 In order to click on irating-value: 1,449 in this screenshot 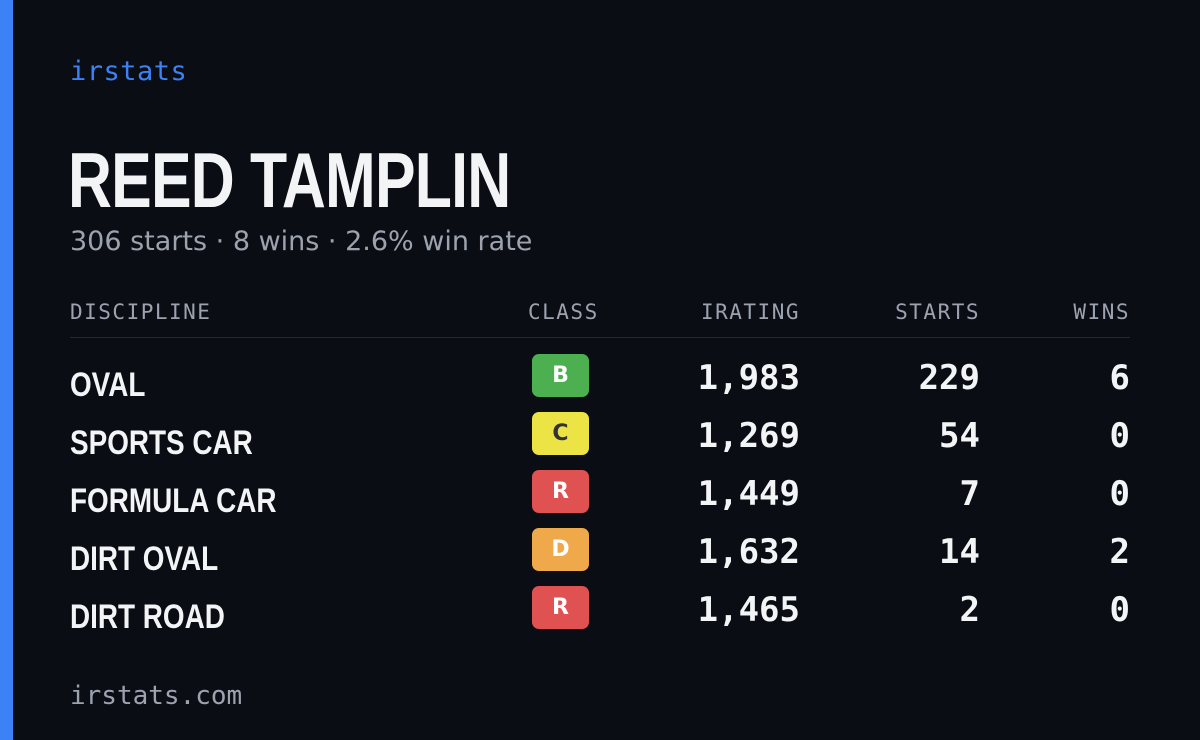, I will do `click(748, 494)`.